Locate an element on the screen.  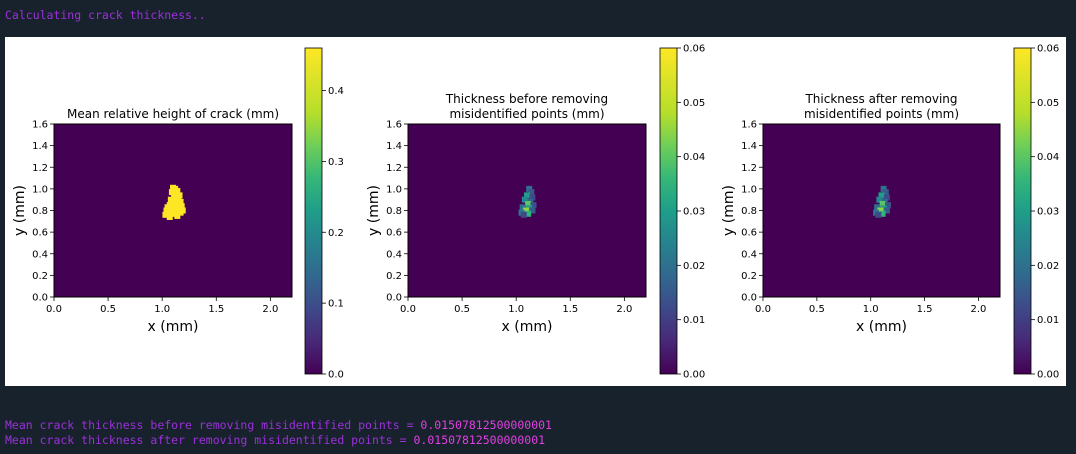
y-tick-label: 0.2 is located at coordinates (394, 276).